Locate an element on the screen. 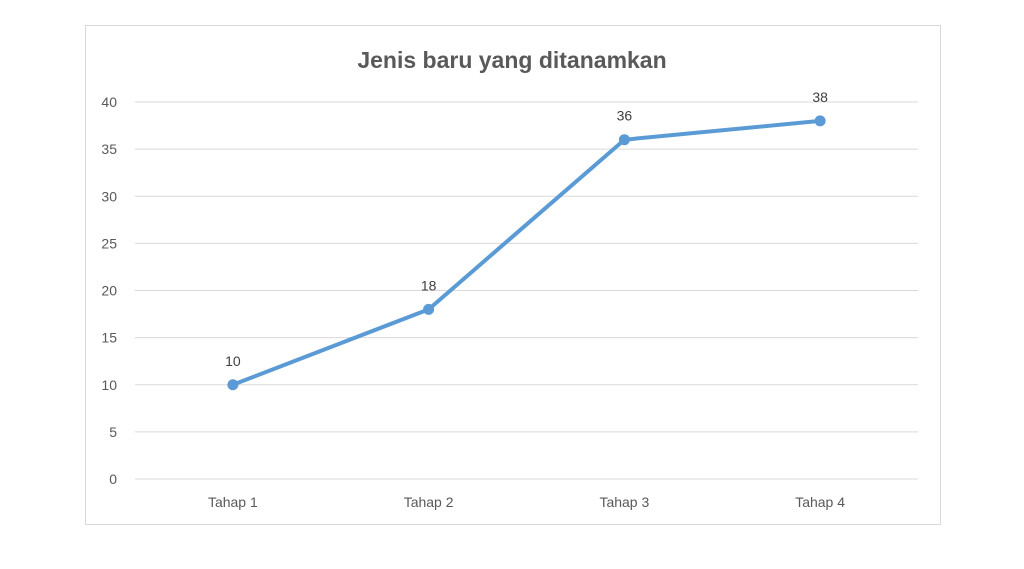 This screenshot has width=1024, height=569. x-tick-label: Tahap 1 is located at coordinates (233, 502).